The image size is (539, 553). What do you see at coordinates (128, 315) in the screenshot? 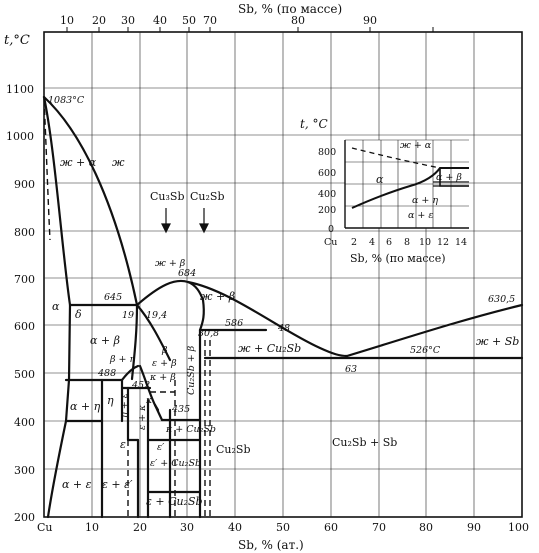
I see `comp-19: 19` at bounding box center [128, 315].